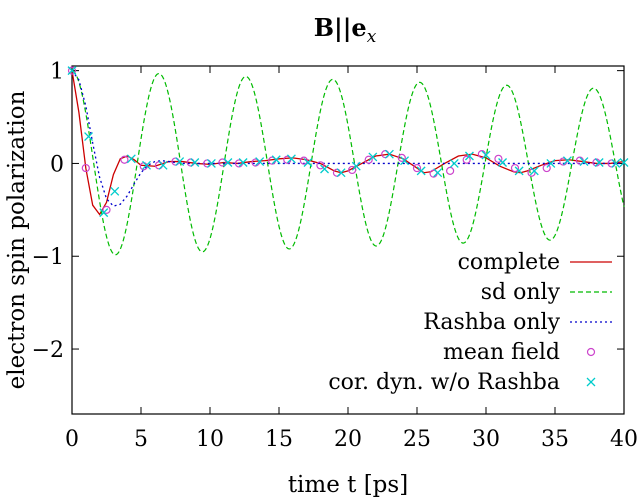 The height and width of the screenshot is (501, 642). I want to click on x-axis-label: time t [ps], so click(348, 485).